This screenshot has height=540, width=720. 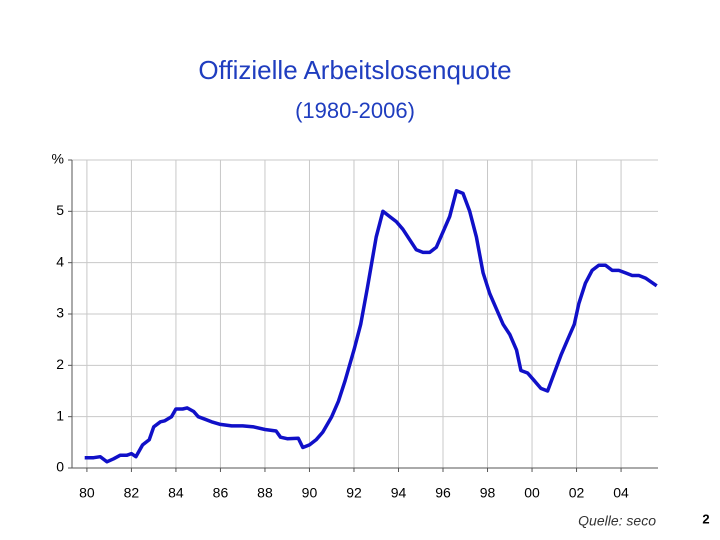 I want to click on x-tick-label: 98, so click(x=488, y=493).